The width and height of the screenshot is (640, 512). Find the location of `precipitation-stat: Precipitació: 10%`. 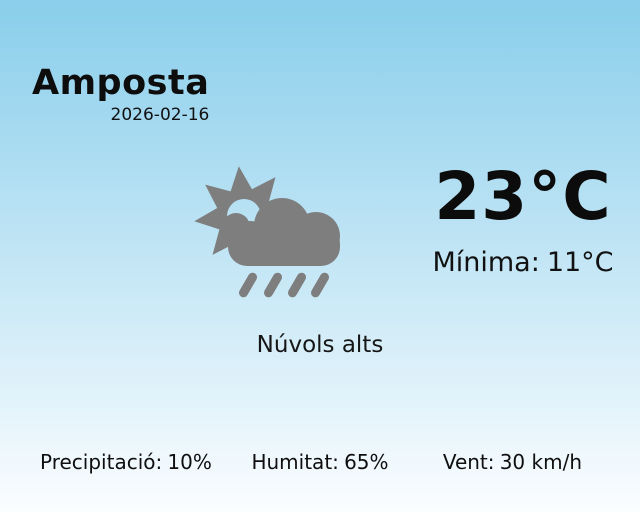

precipitation-stat: Precipitació: 10% is located at coordinates (126, 462).